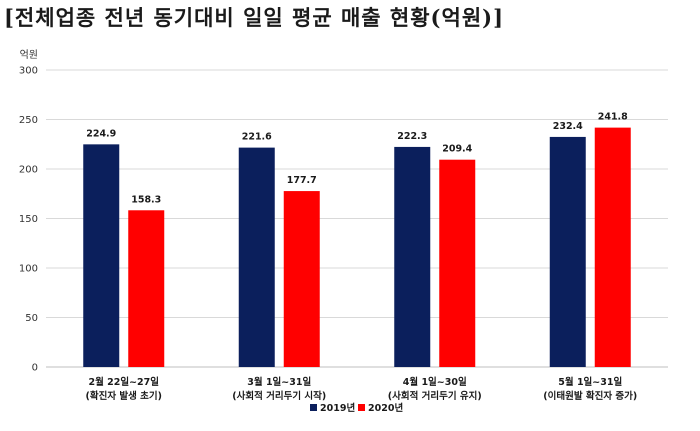 This screenshot has height=431, width=700. What do you see at coordinates (124, 396) in the screenshot?
I see `x-category-label: (확진자 발생 초기)` at bounding box center [124, 396].